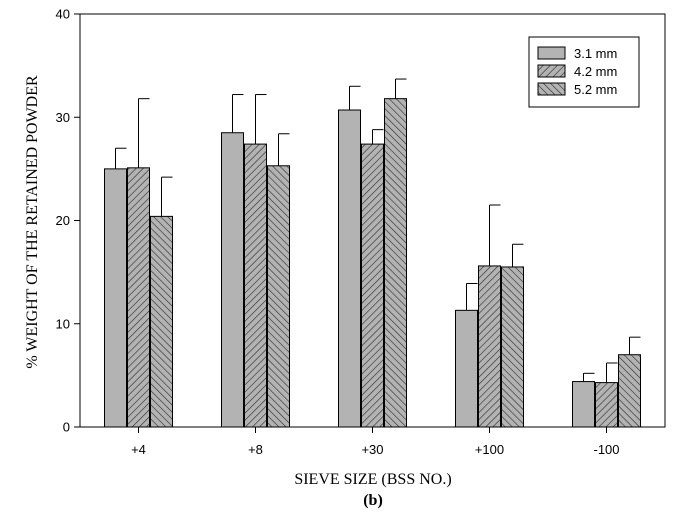 Image resolution: width=683 pixels, height=516 pixels. I want to click on y-tick-label: 30, so click(63, 117).